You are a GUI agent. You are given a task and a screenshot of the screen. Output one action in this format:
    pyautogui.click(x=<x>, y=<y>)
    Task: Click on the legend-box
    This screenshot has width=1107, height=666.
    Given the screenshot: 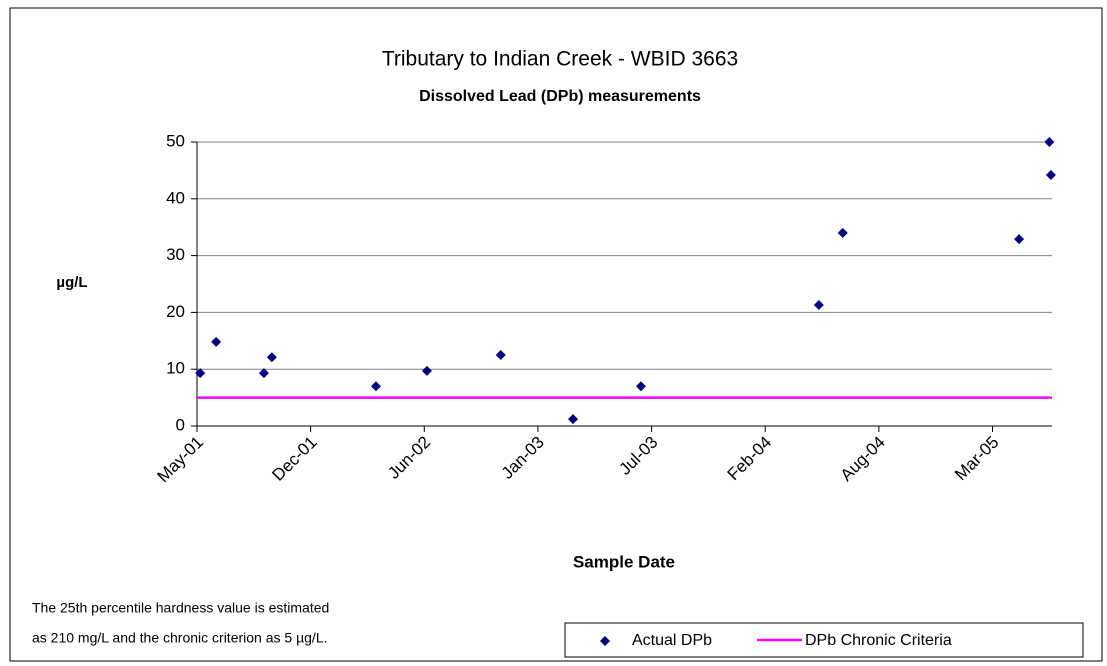 What is the action you would take?
    pyautogui.click(x=824, y=640)
    